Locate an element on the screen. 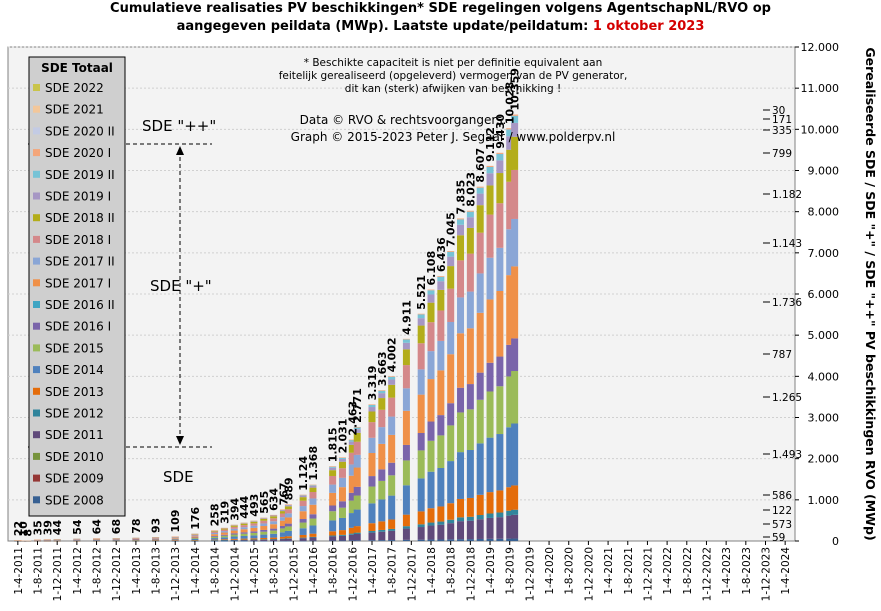  legend-item: SDE 2019 I is located at coordinates (78, 197).